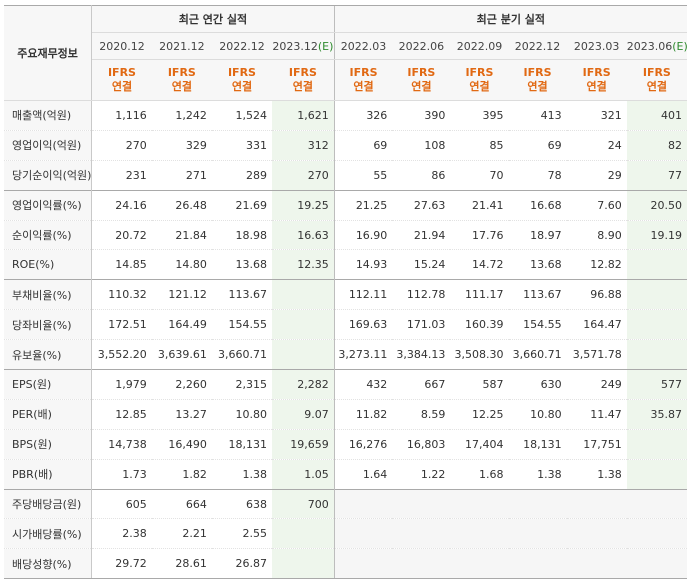 This screenshot has width=687, height=579. I want to click on annual-value: 3,639.61, so click(181, 355).